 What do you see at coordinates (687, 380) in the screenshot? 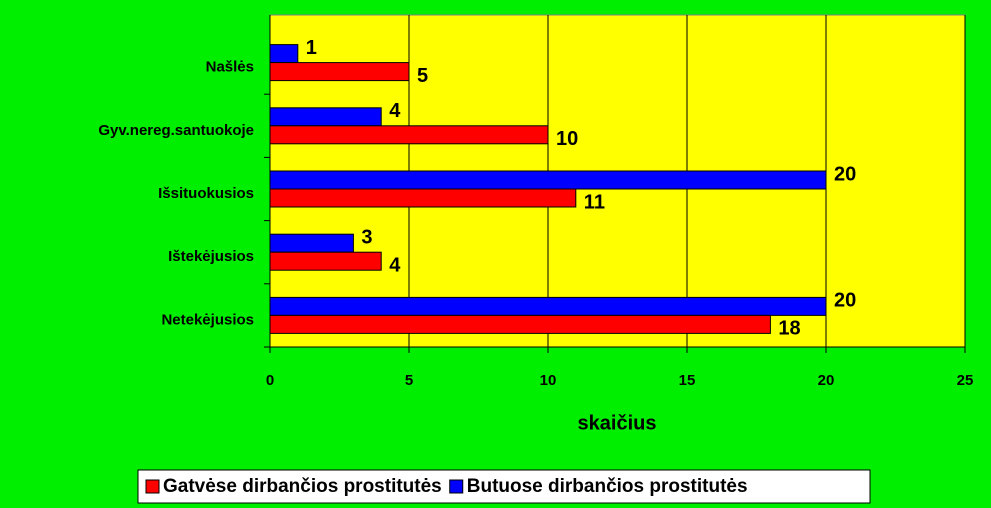
I see `x-tick-label: 15` at bounding box center [687, 380].